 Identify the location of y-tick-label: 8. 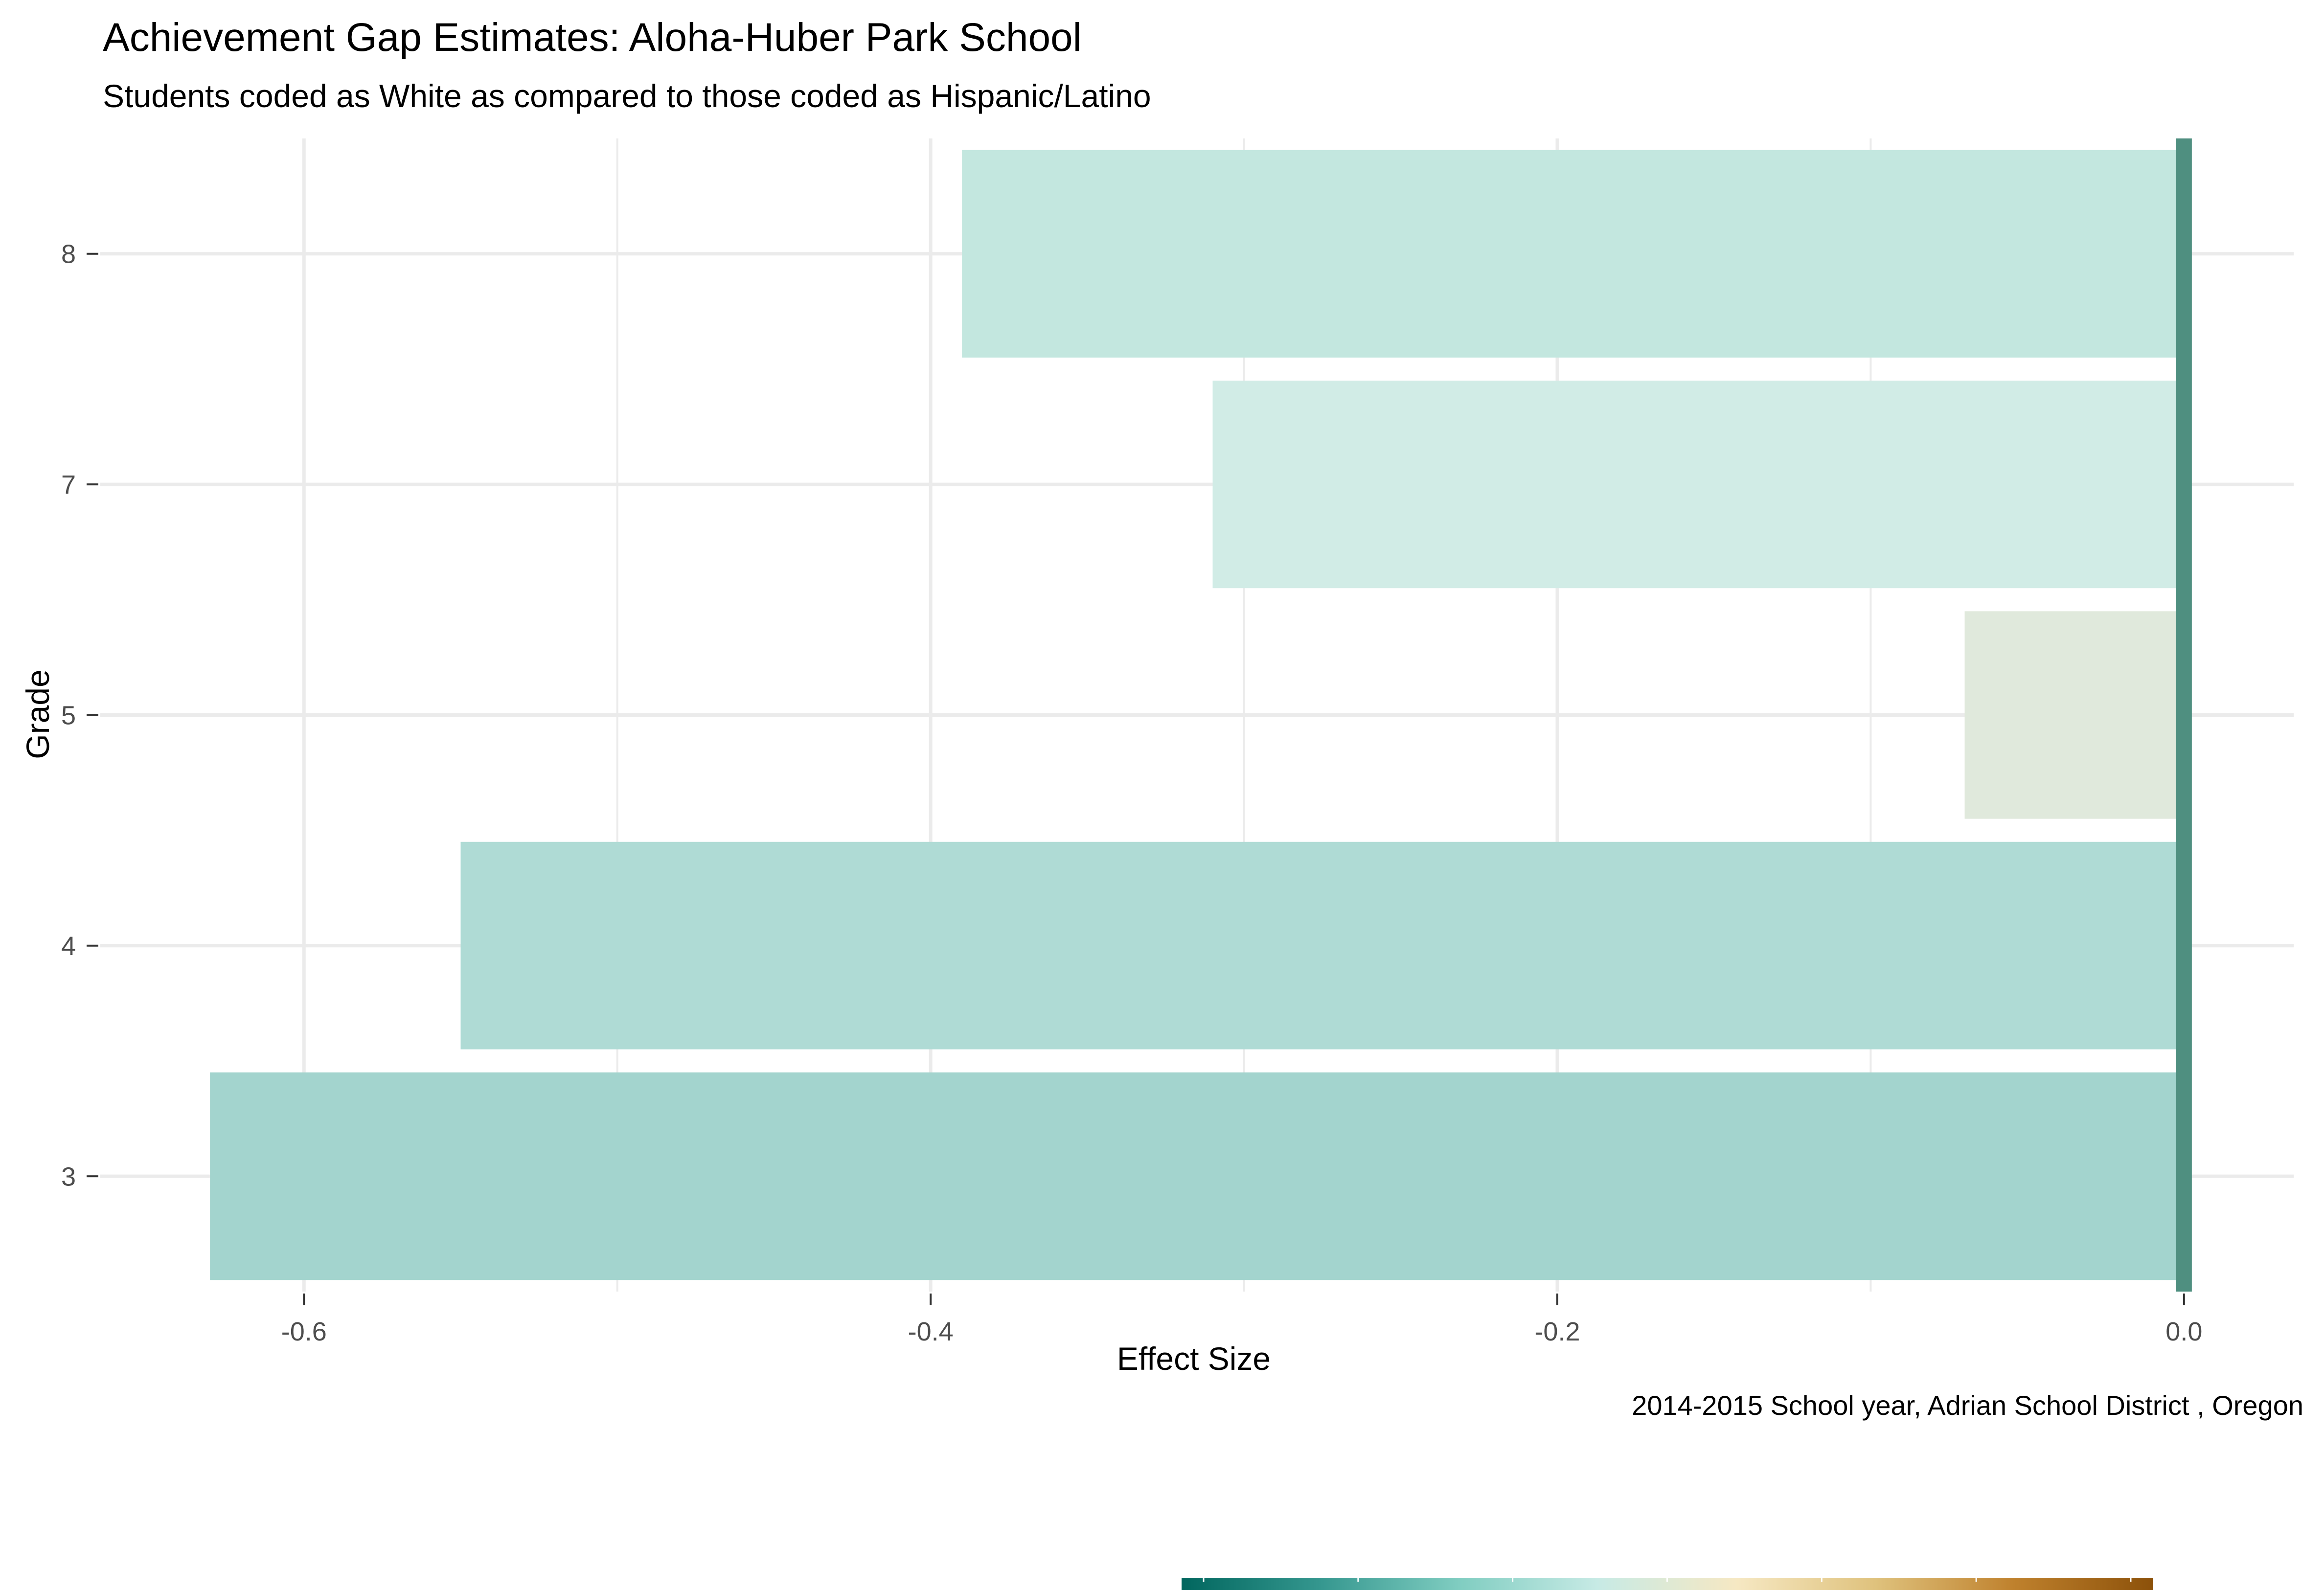
(68, 255).